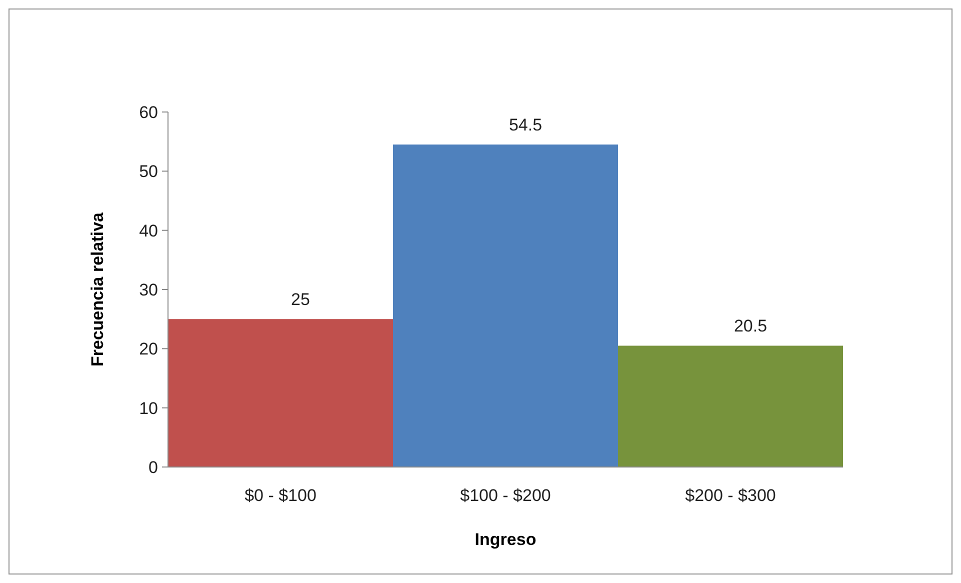  I want to click on x-axis-title: Ingreso, so click(505, 539).